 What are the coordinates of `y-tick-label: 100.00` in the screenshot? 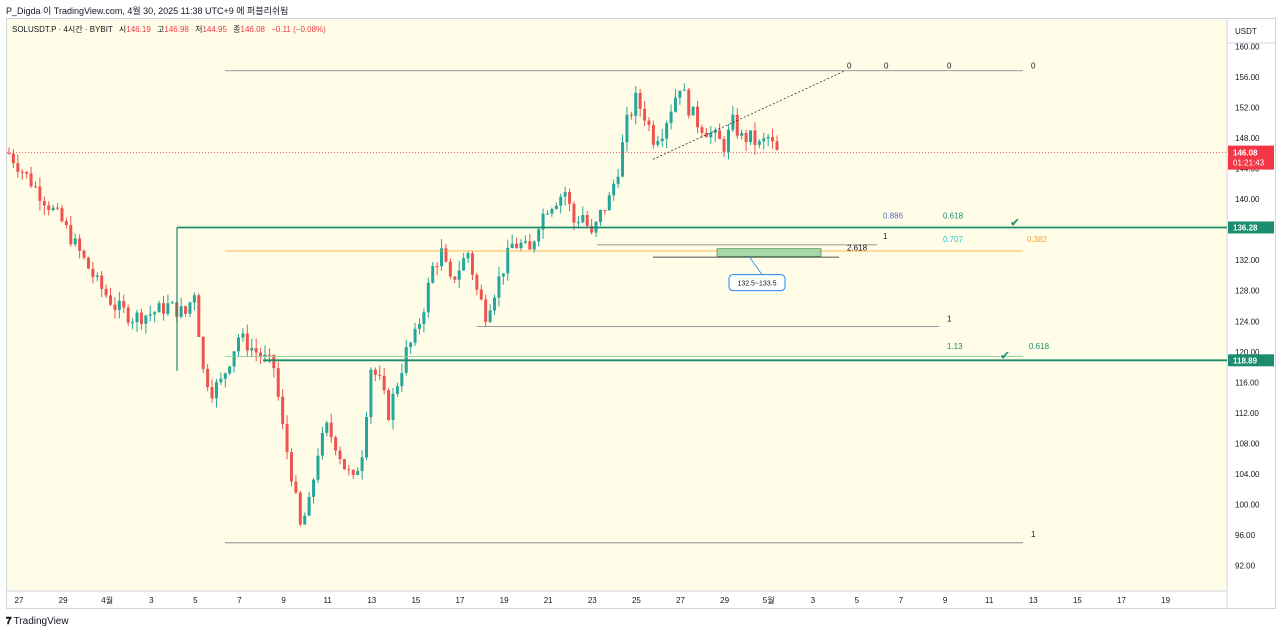 It's located at (1247, 505).